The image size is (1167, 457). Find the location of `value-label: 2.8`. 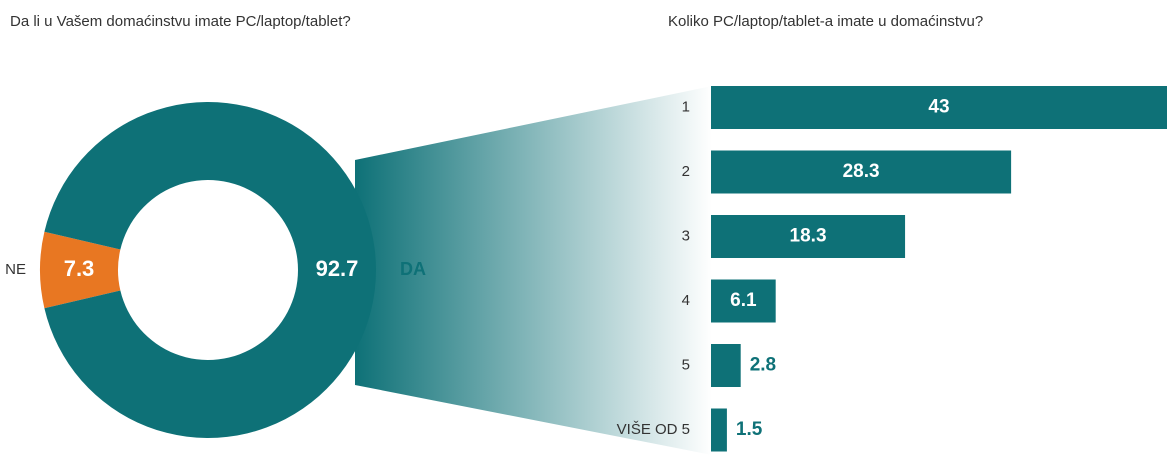

value-label: 2.8 is located at coordinates (763, 365).